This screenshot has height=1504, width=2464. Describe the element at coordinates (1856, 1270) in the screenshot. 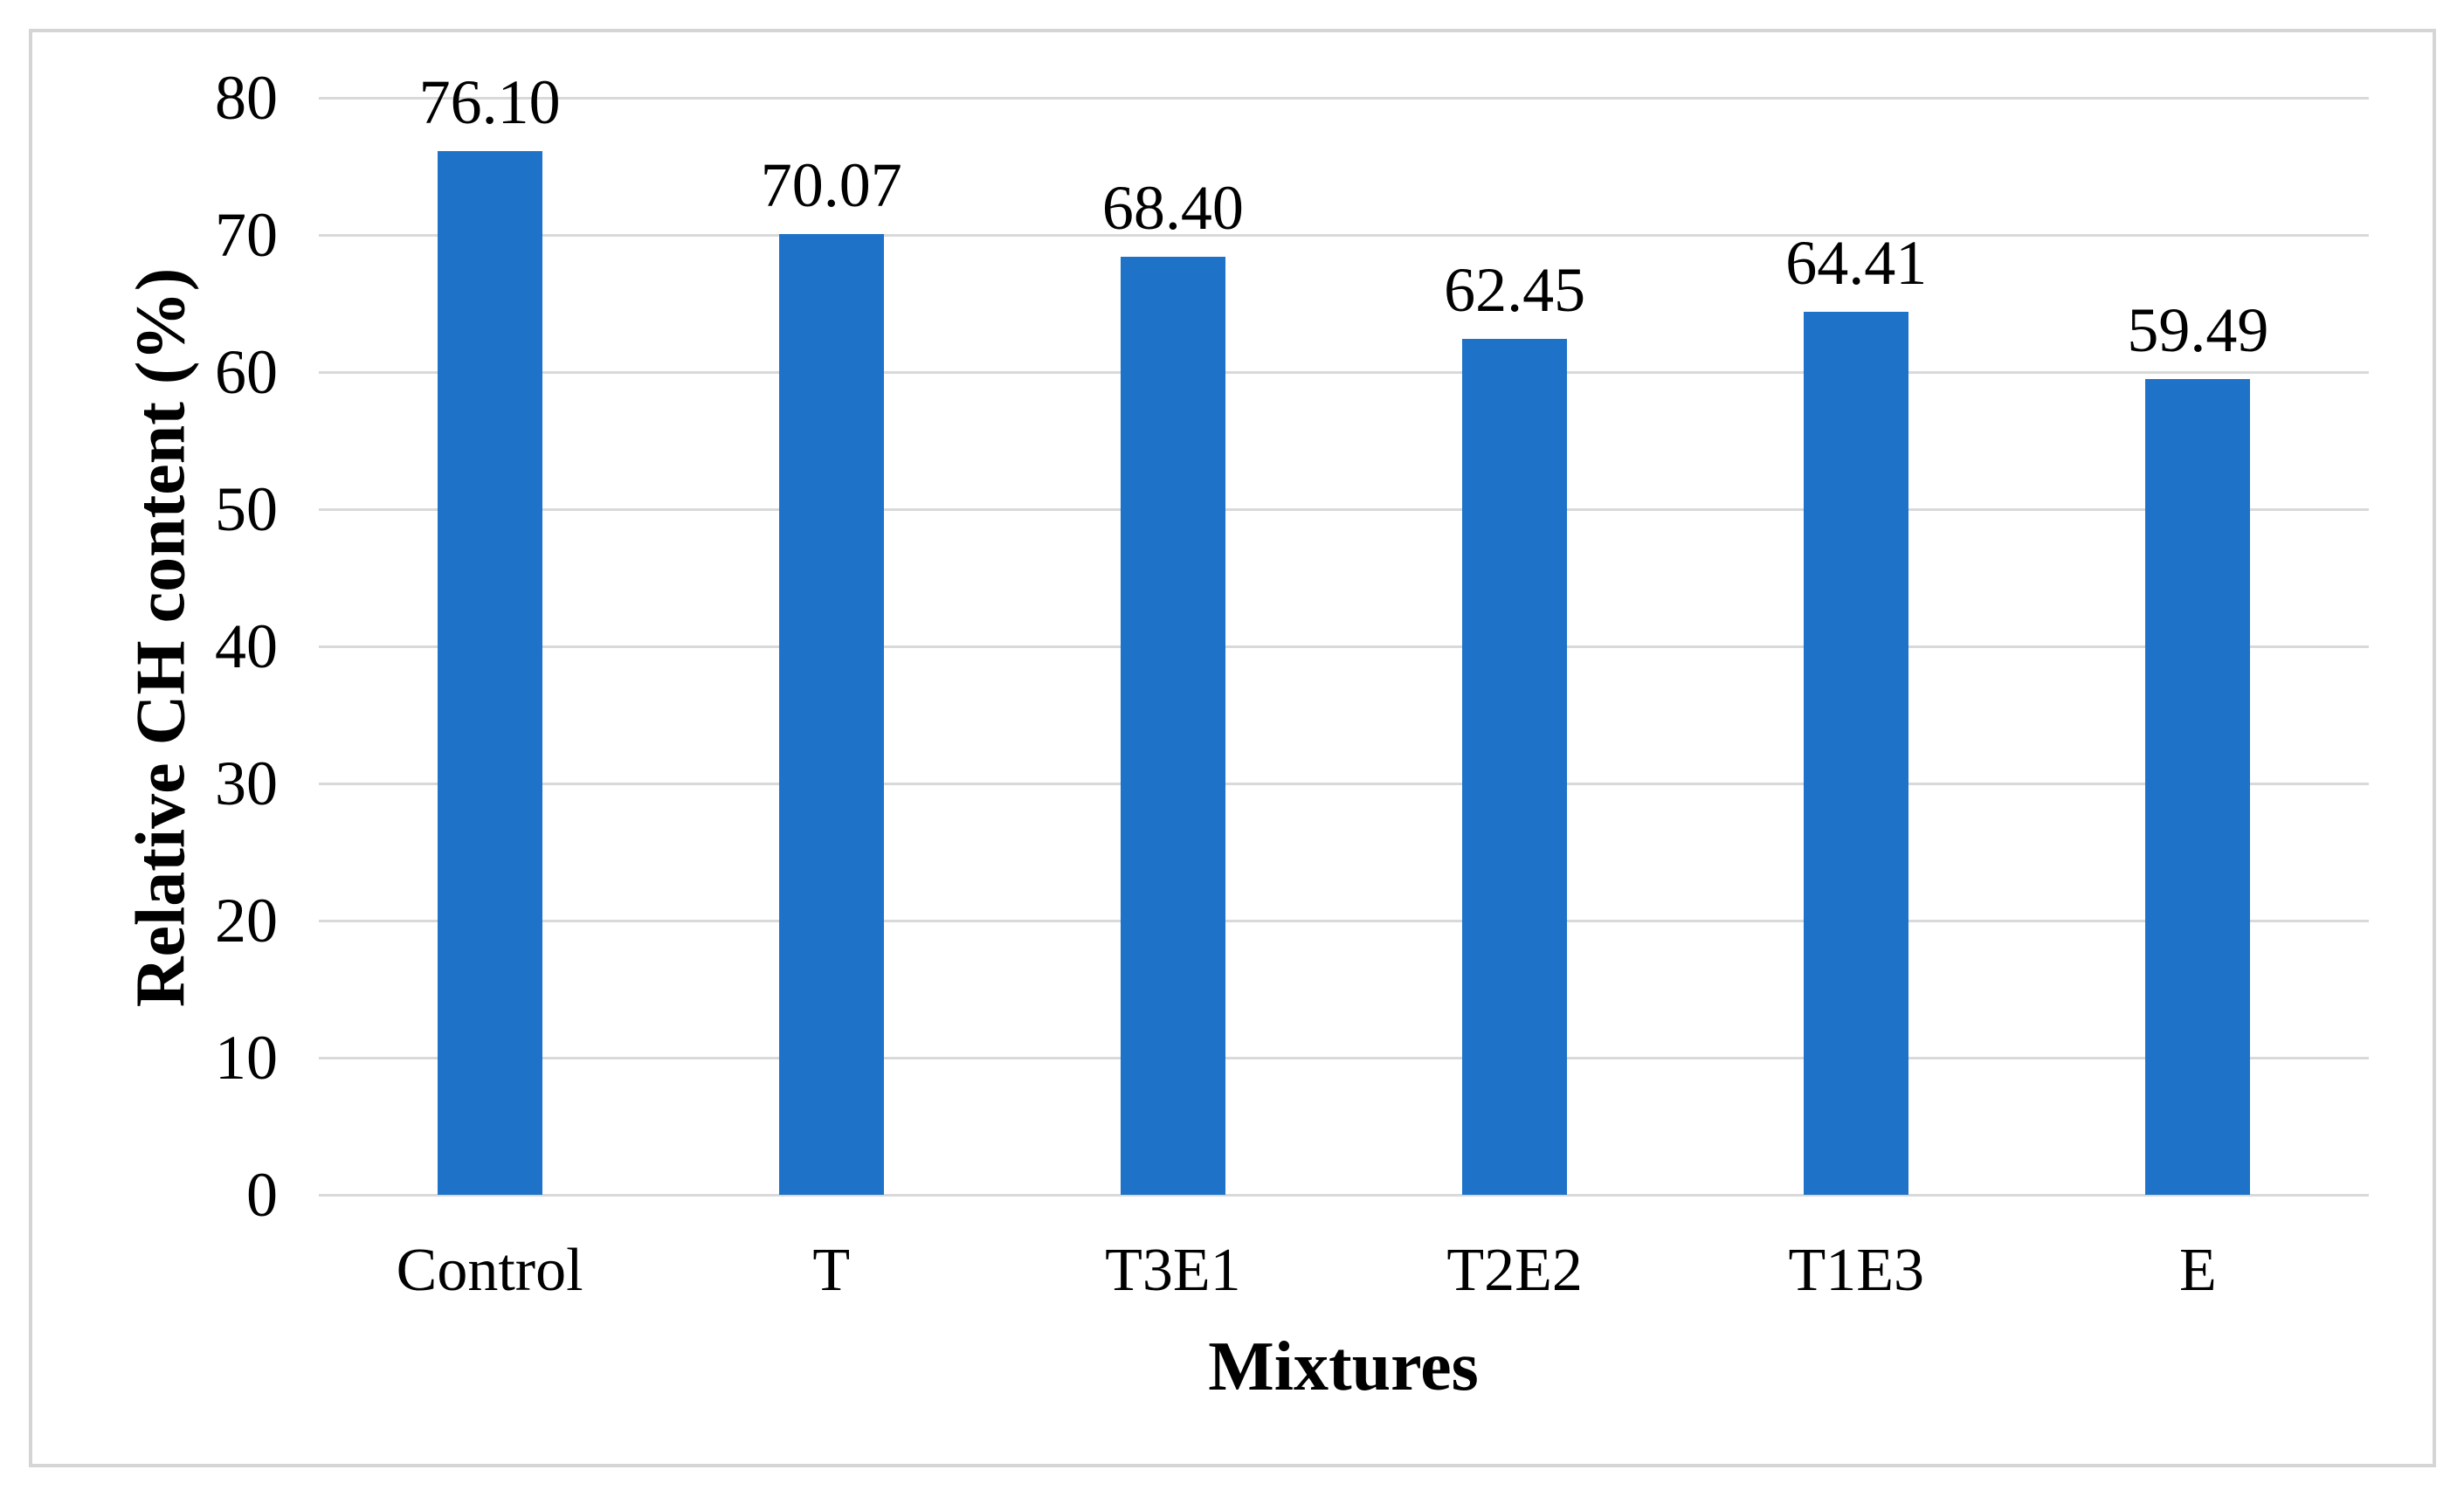

I see `x-category-label-t1e3: T1E3` at that location.